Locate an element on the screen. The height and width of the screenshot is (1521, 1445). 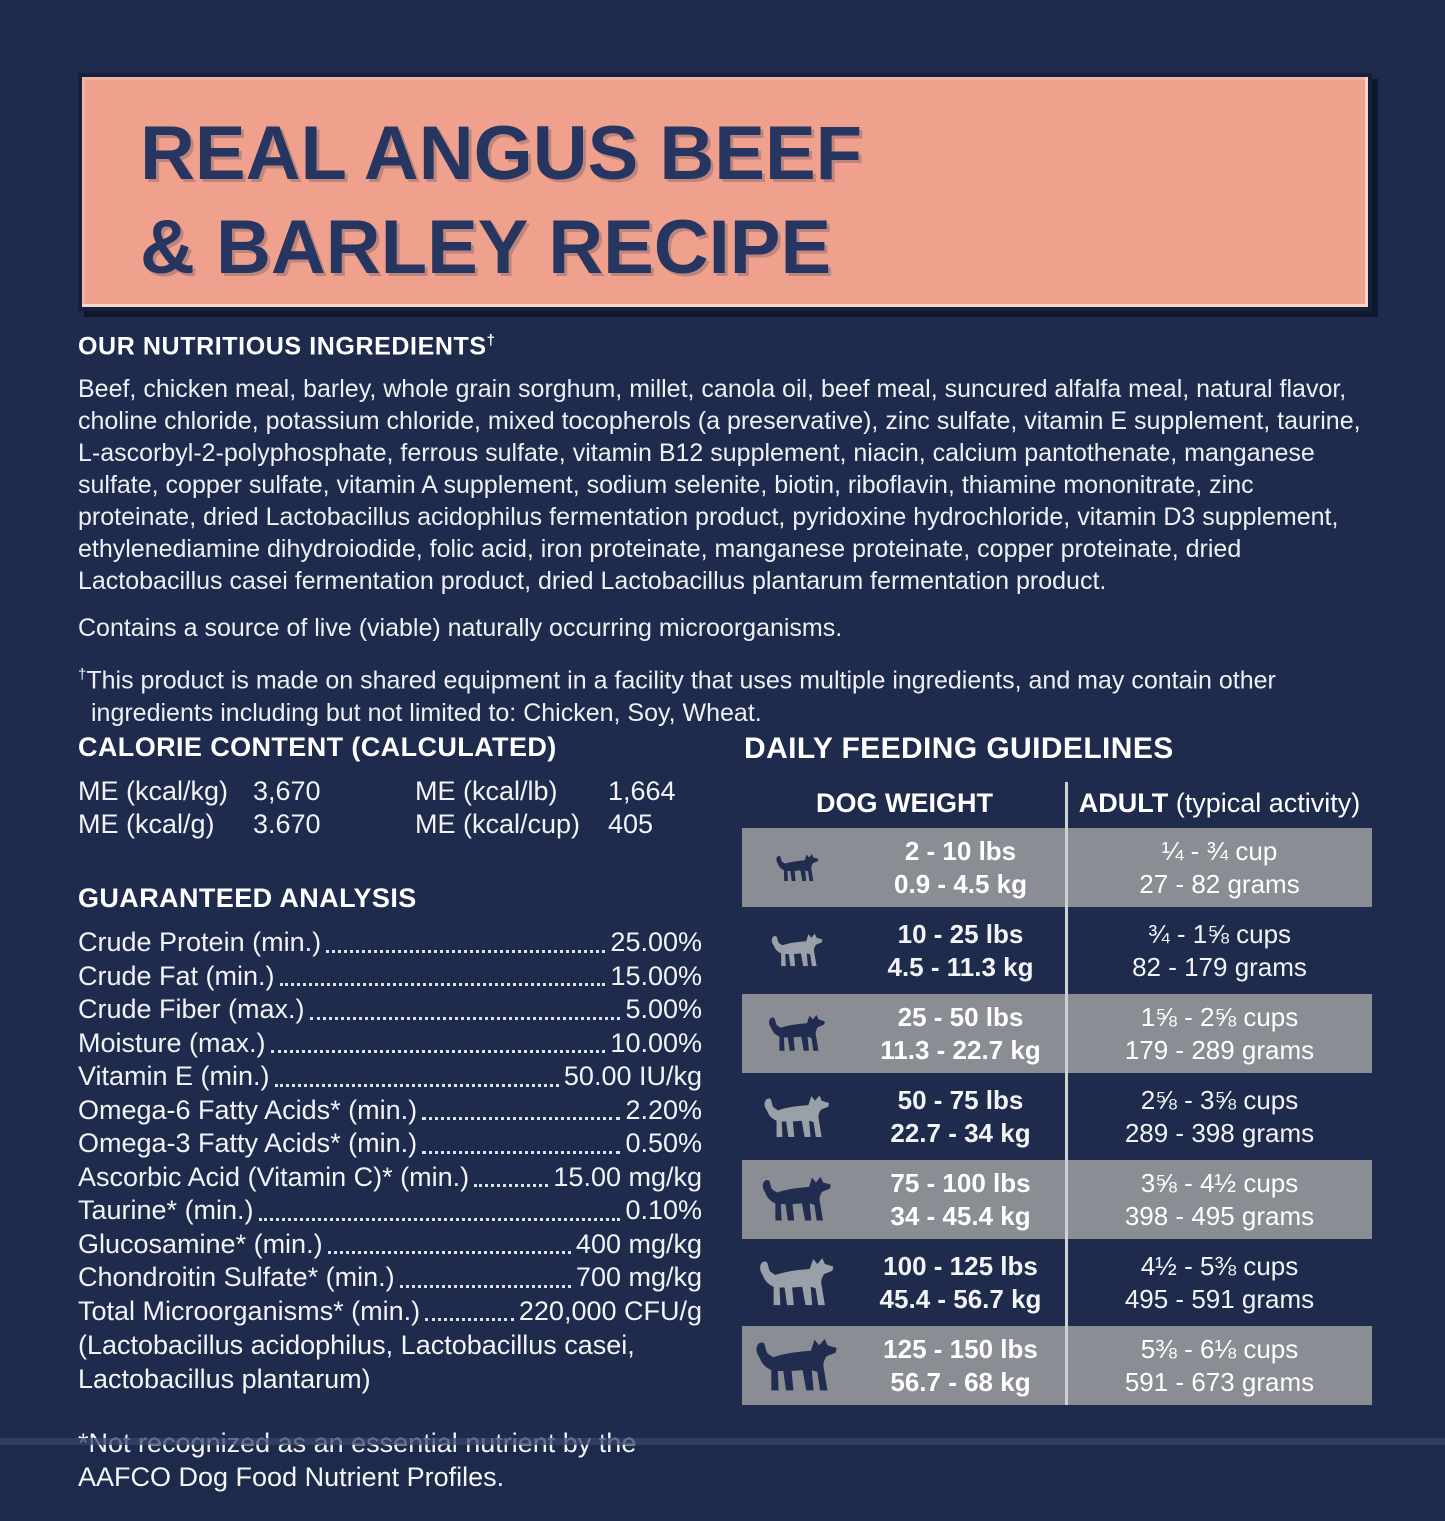
dog-weight-range: 10 - 25 lbs 4.5 - 11.3 kg is located at coordinates (960, 950).